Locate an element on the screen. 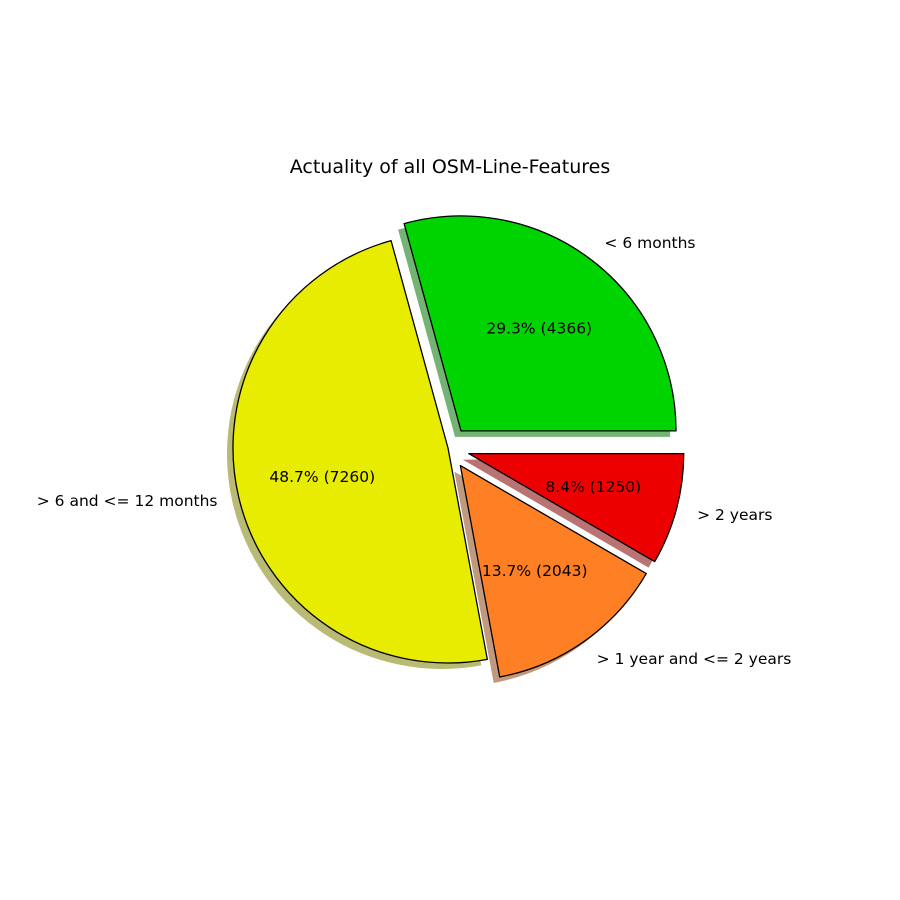 Image resolution: width=900 pixels, height=900 pixels. slice-label-6-and-12-months: > 6 and <= 12 months is located at coordinates (127, 501).